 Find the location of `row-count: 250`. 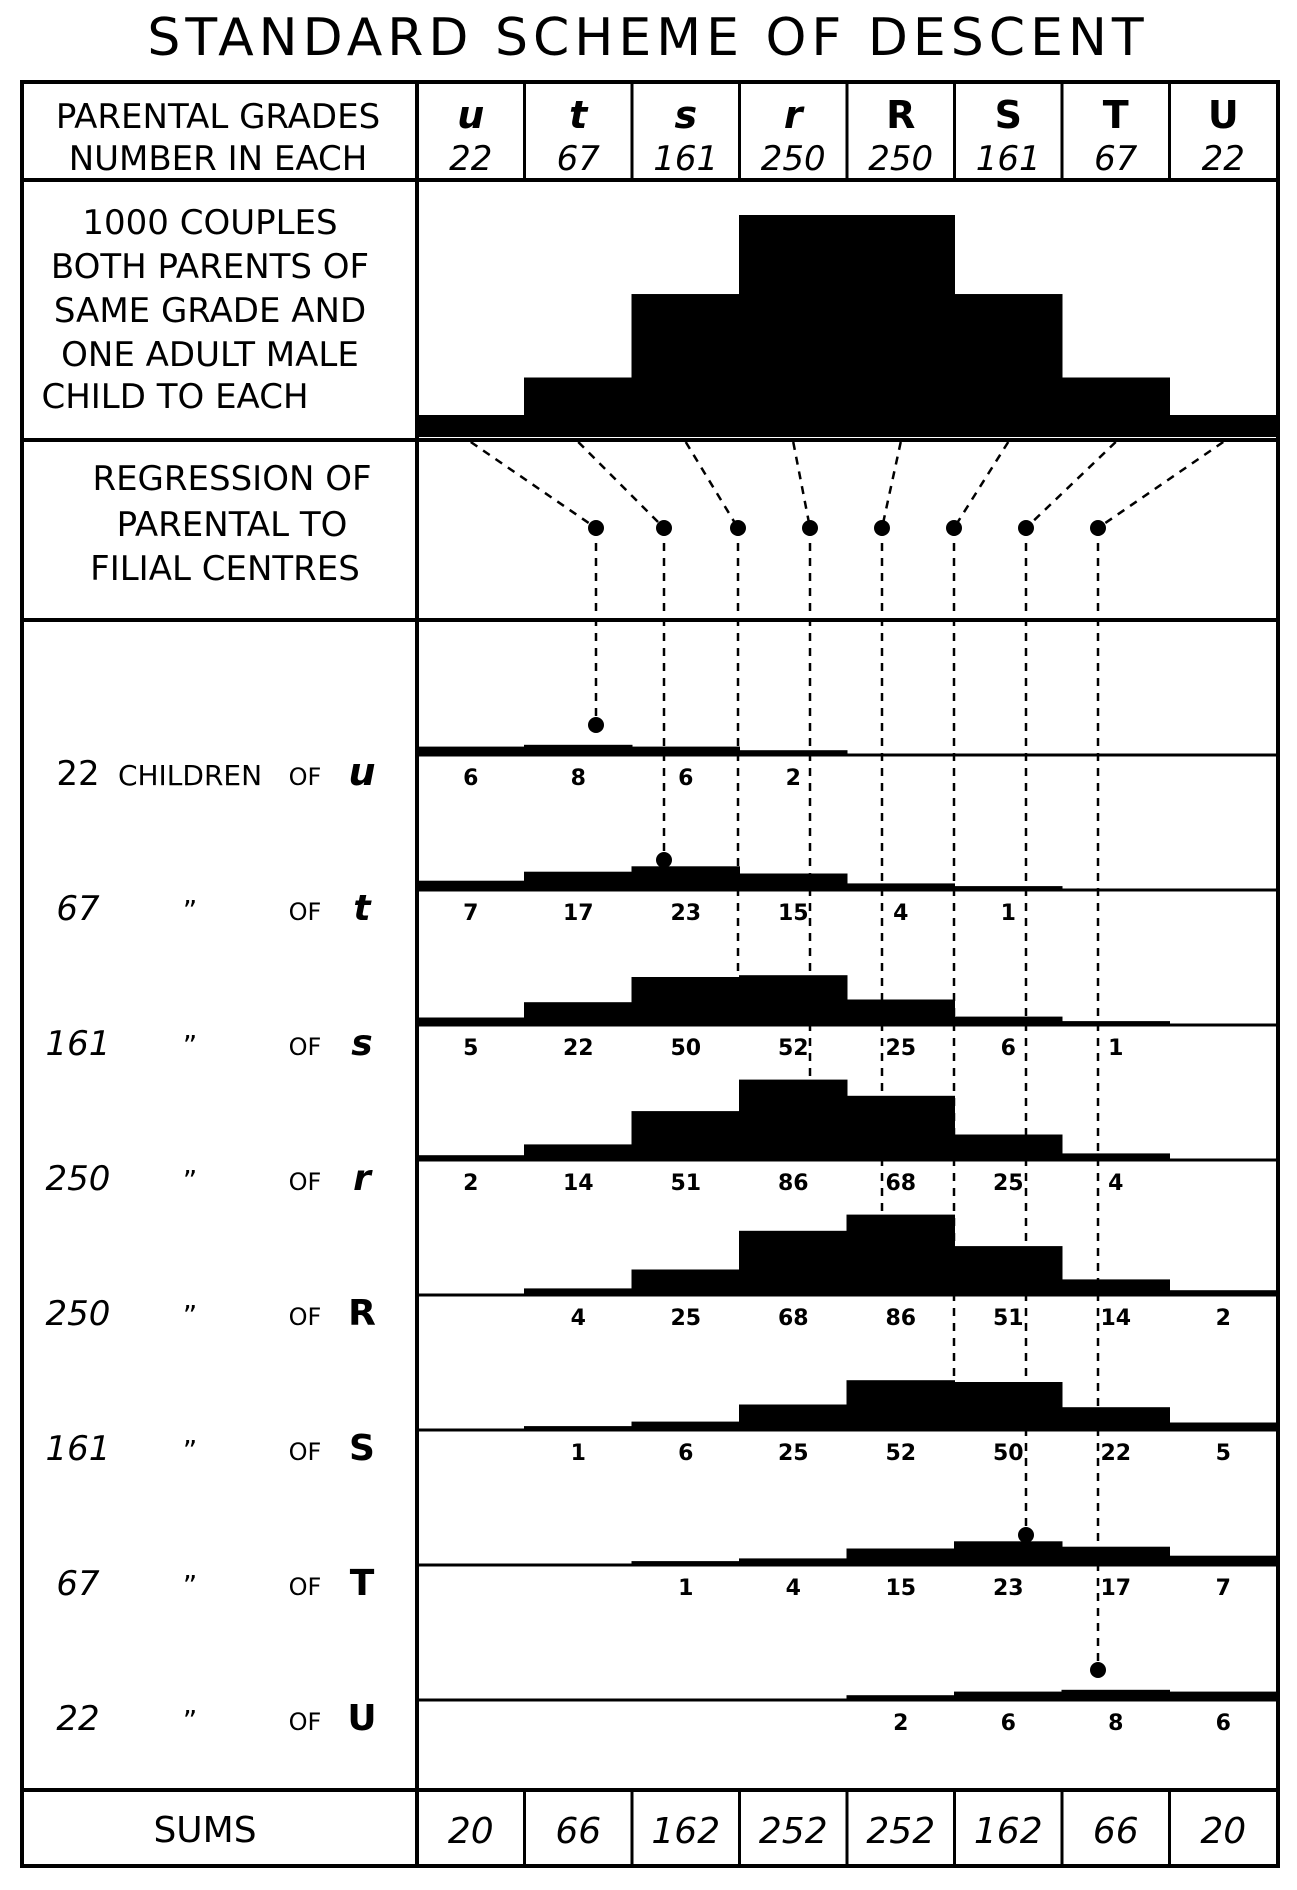

row-count: 250 is located at coordinates (78, 1314).